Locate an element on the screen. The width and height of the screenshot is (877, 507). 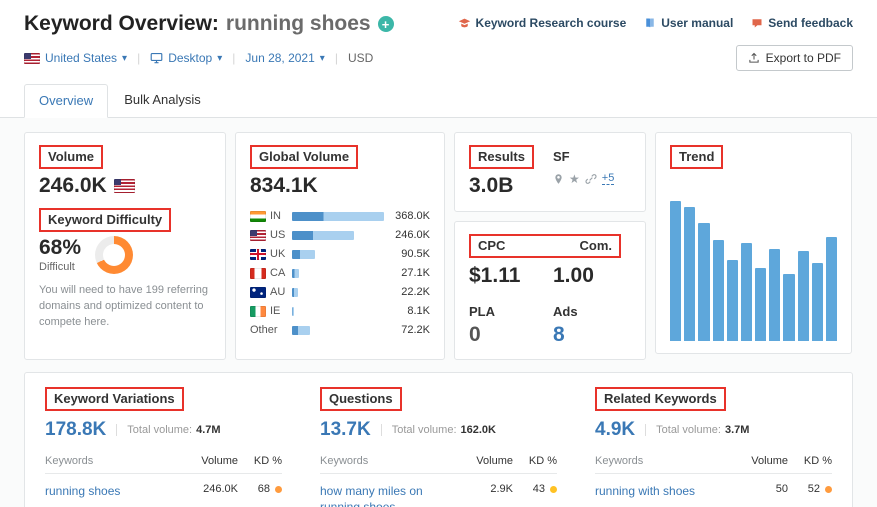
total-volume-value: 4.7M is located at coordinates (208, 430).